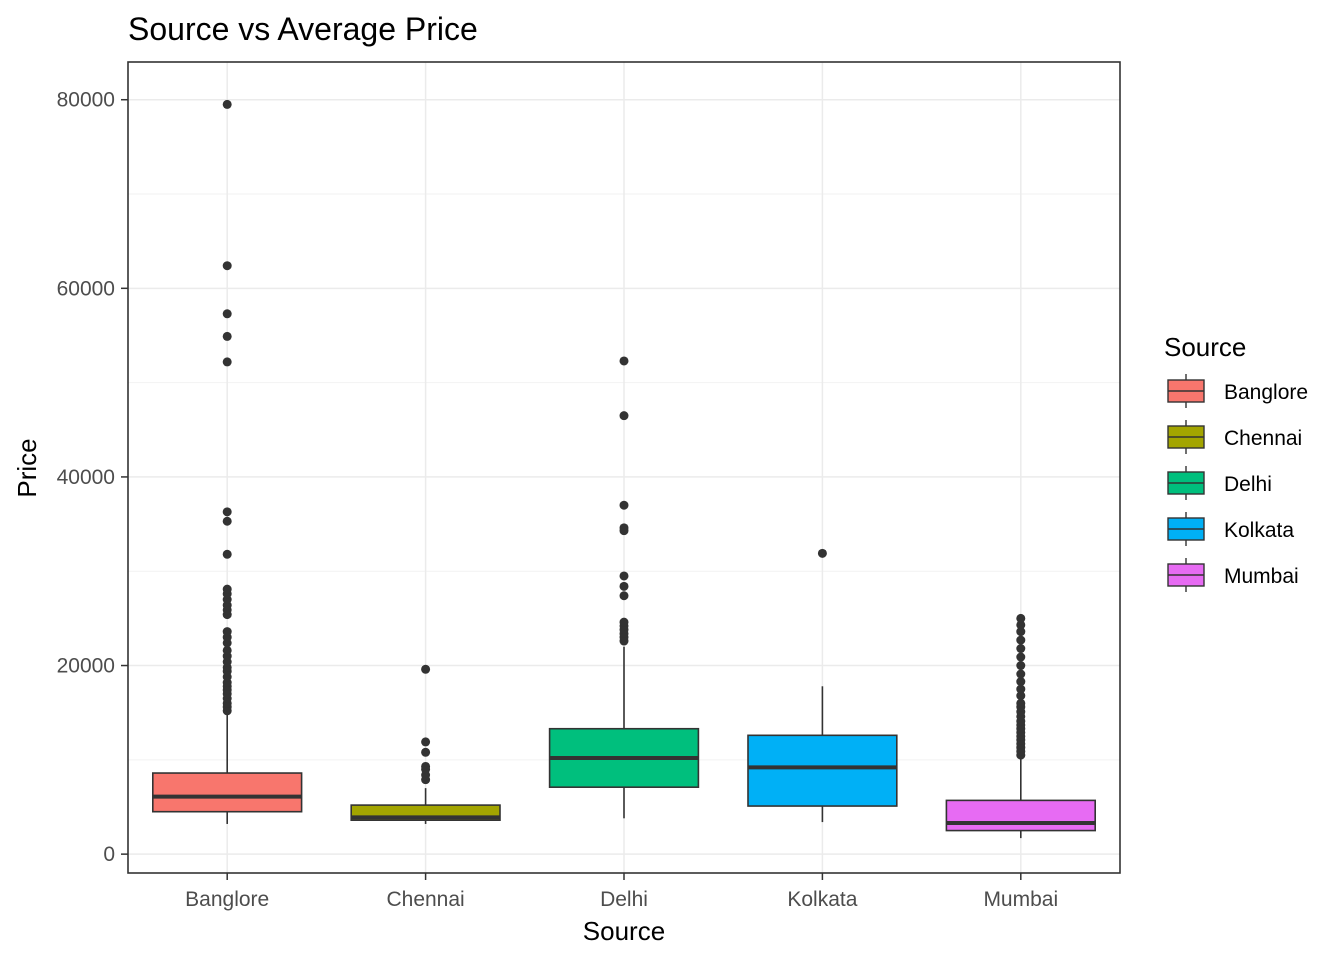 This screenshot has height=960, width=1344. Describe the element at coordinates (1261, 576) in the screenshot. I see `legend-label: Mumbai` at that location.